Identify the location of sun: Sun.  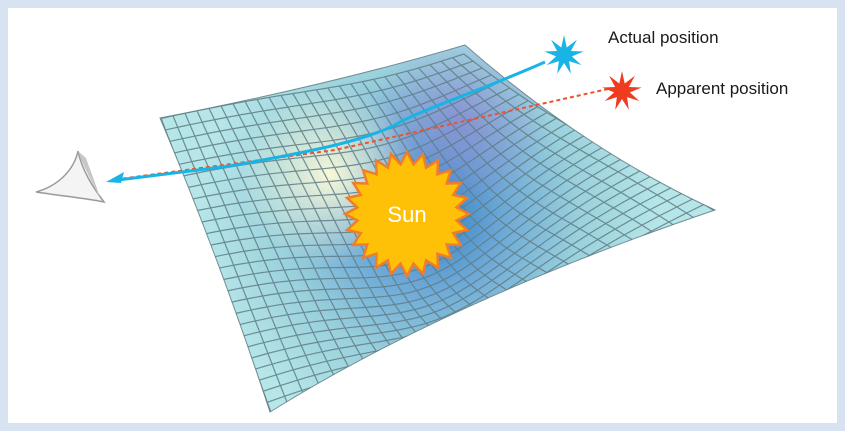
(407, 214).